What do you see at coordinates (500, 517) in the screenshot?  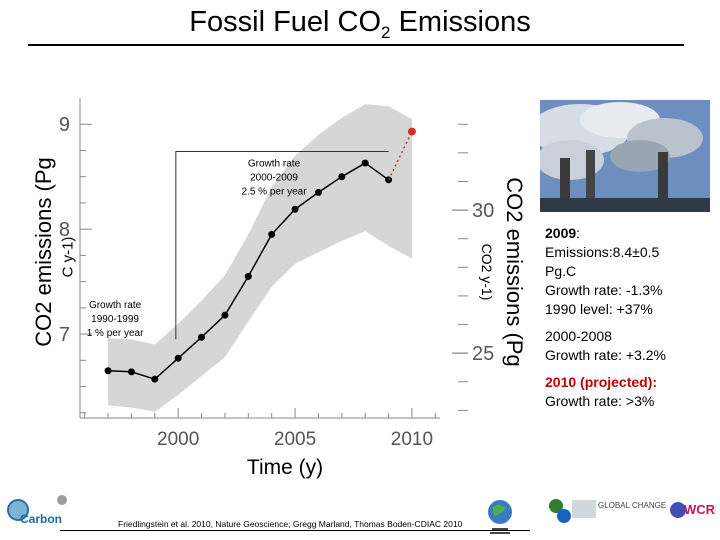 I see `globe-icon` at bounding box center [500, 517].